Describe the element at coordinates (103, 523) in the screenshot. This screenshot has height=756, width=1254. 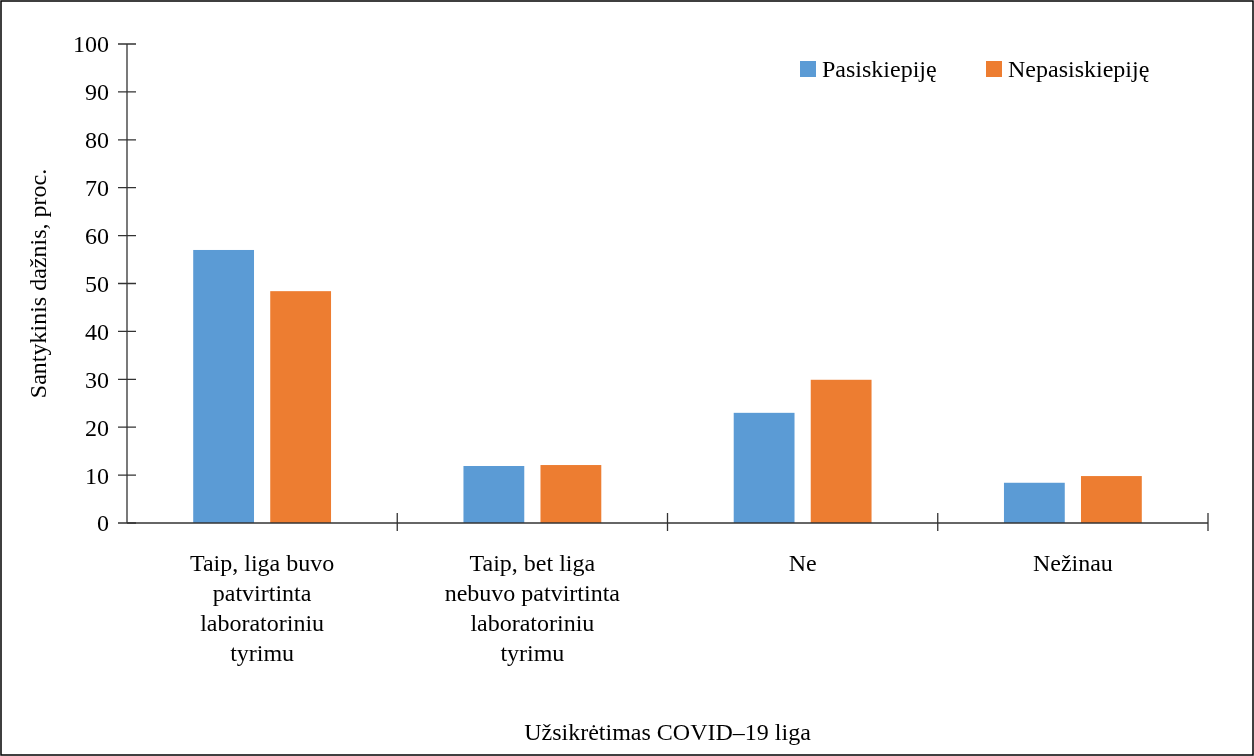
I see `y-tick-label: 0` at that location.